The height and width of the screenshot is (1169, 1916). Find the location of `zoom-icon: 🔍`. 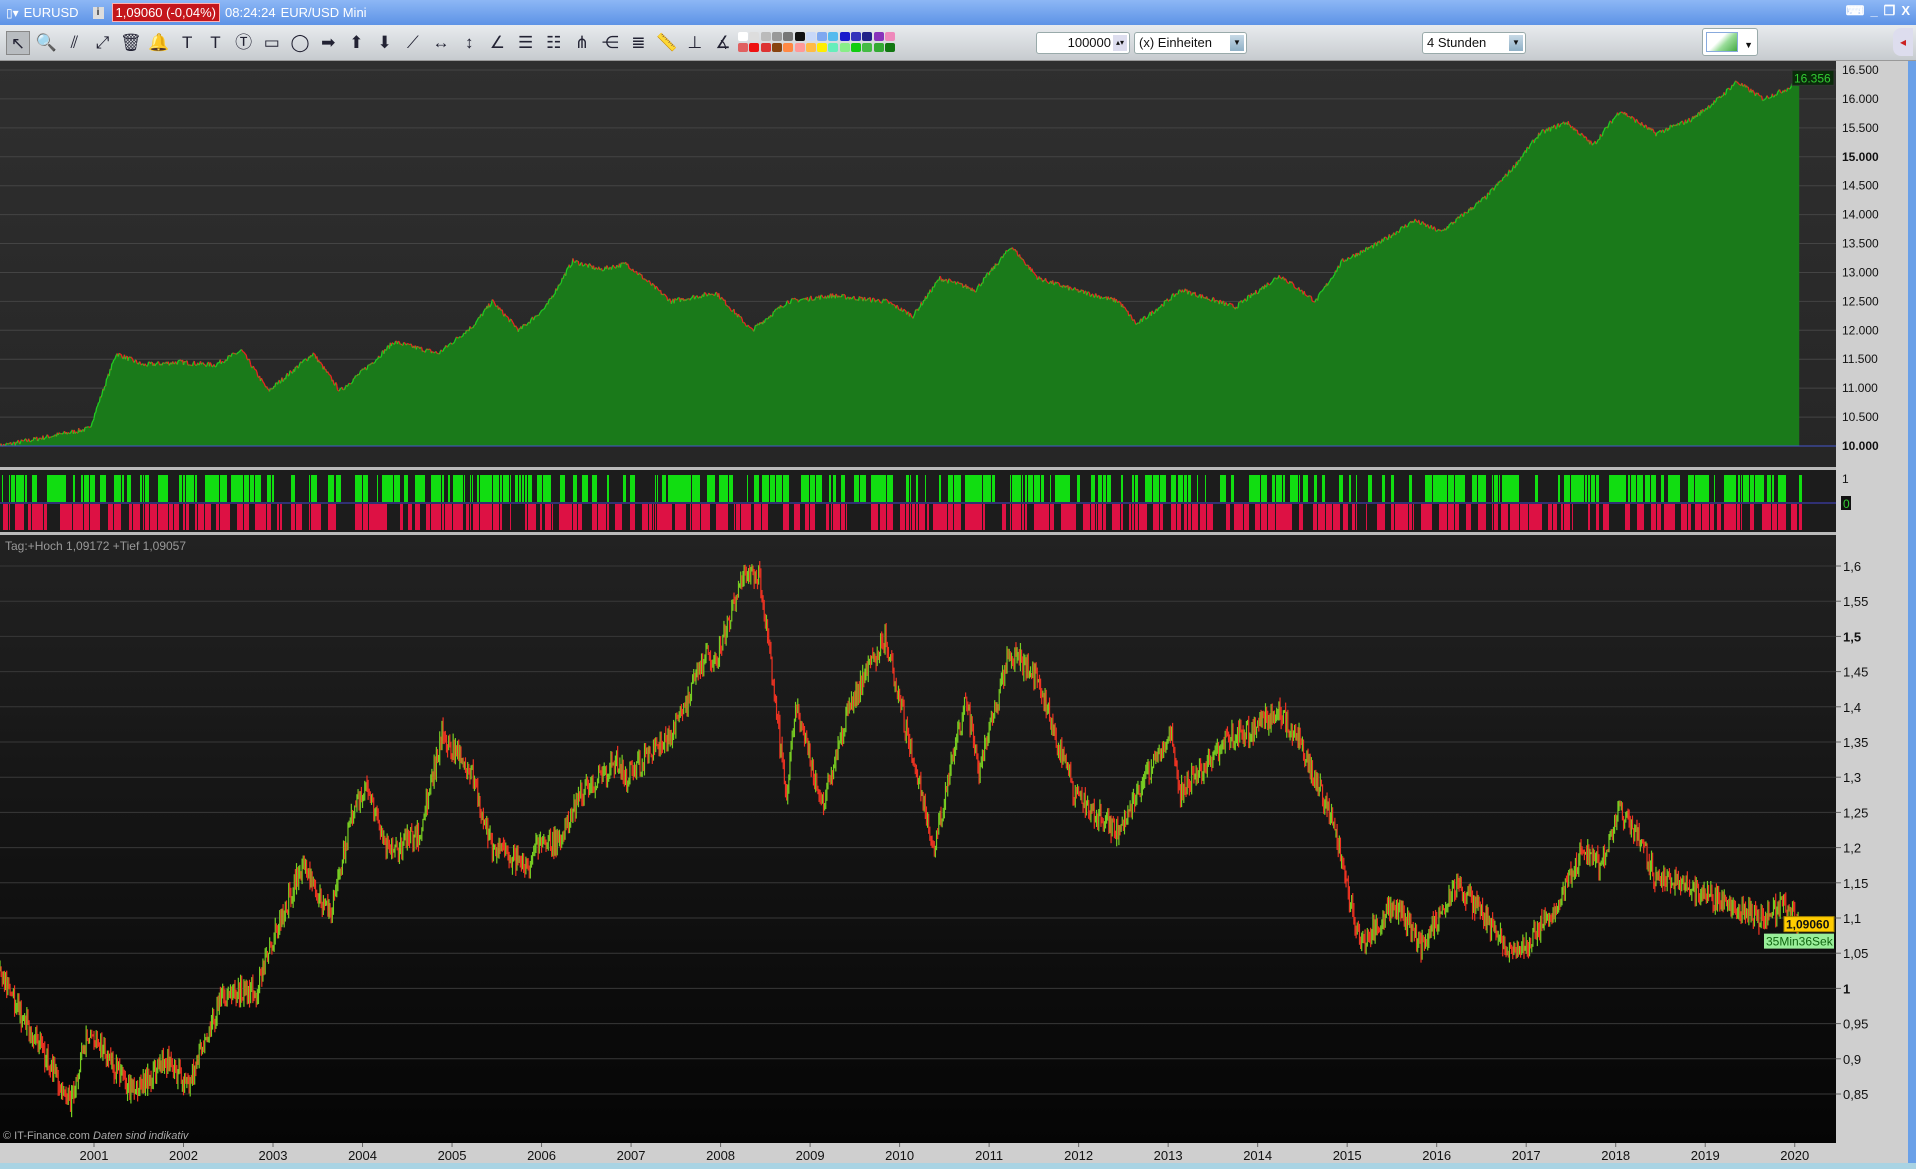

zoom-icon: 🔍 is located at coordinates (46, 42).